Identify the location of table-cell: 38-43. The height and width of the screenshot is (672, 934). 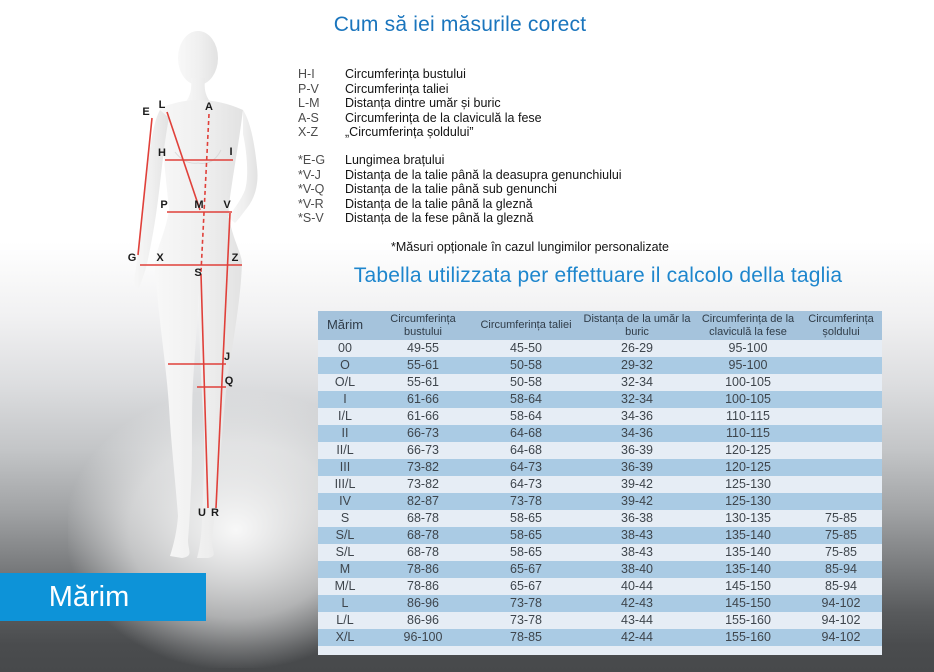
(637, 552).